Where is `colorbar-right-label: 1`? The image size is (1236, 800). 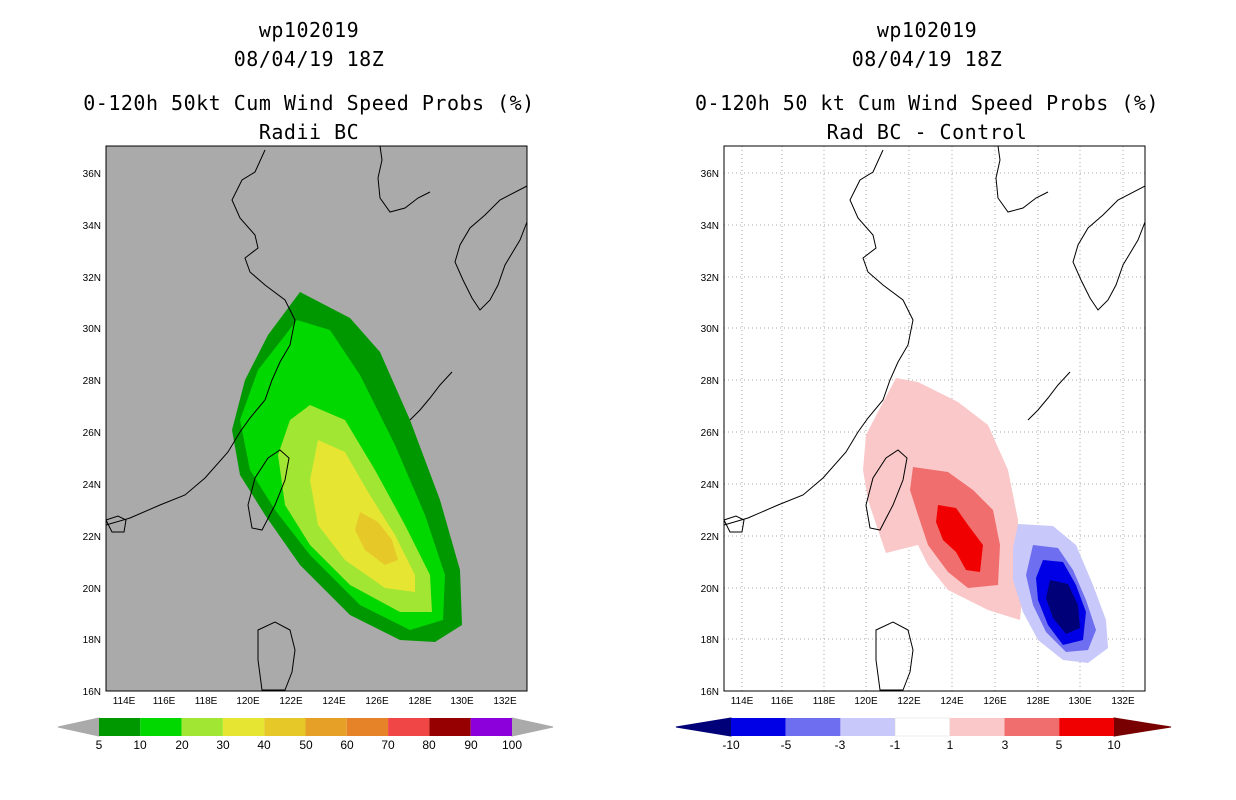 colorbar-right-label: 1 is located at coordinates (950, 745).